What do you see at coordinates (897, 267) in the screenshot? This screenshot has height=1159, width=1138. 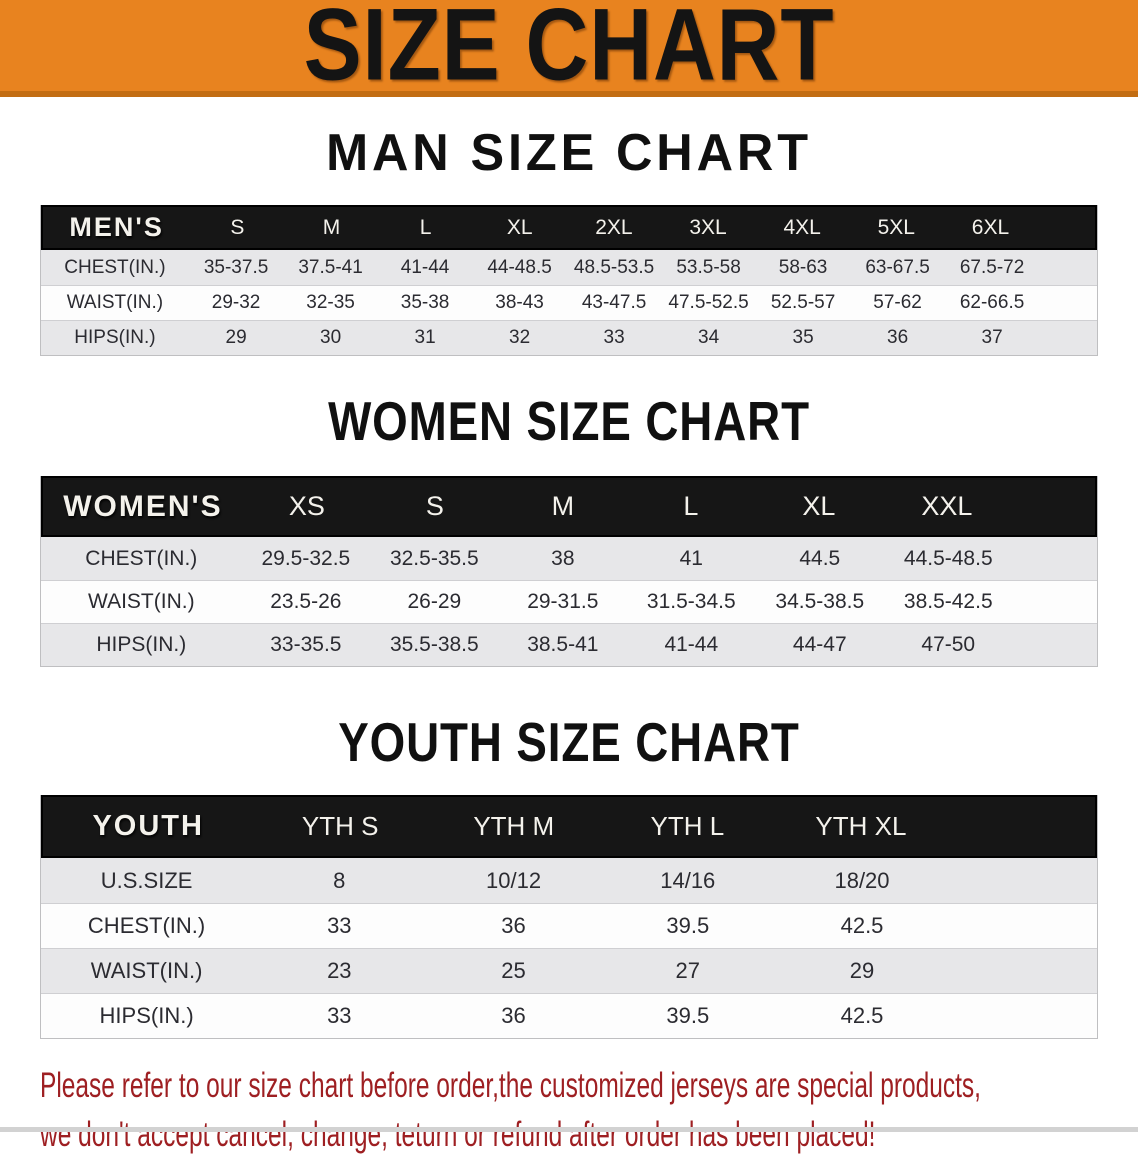 I see `size-value-cell: 63-67.5` at bounding box center [897, 267].